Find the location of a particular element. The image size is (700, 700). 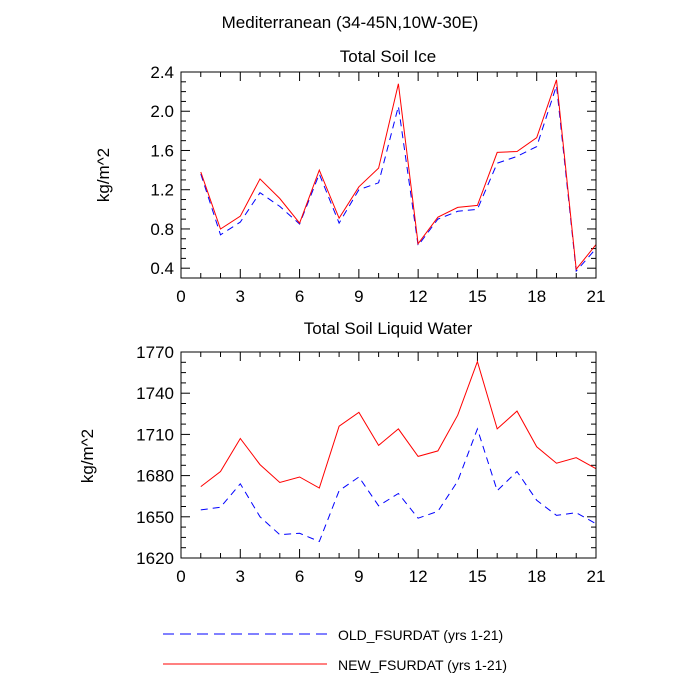

soil-ice-xtick-label: 15 is located at coordinates (477, 296).